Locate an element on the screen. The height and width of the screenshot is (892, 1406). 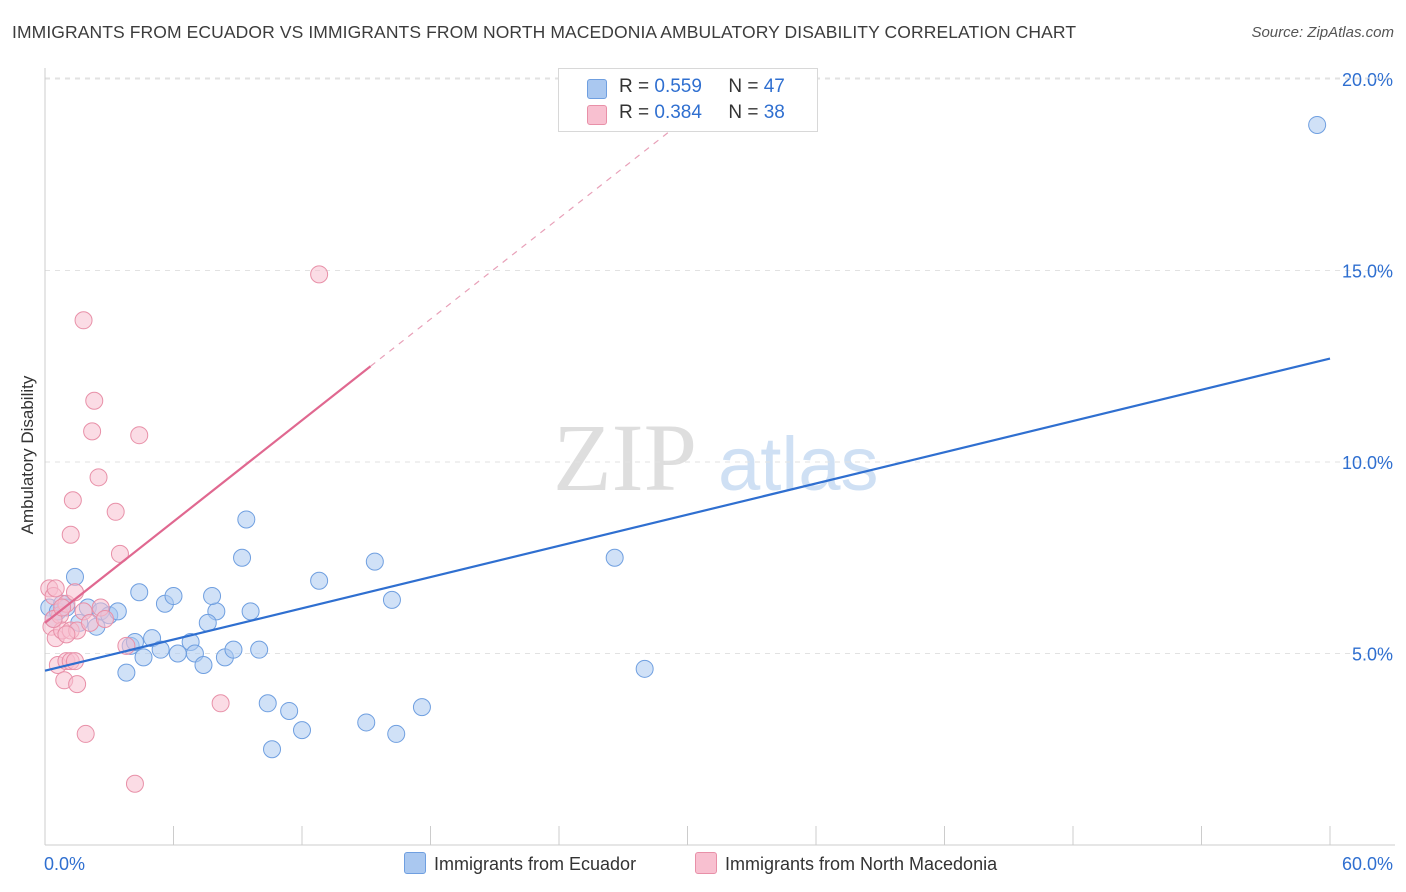
y-tick-label: 15.0% is located at coordinates (1367, 272).